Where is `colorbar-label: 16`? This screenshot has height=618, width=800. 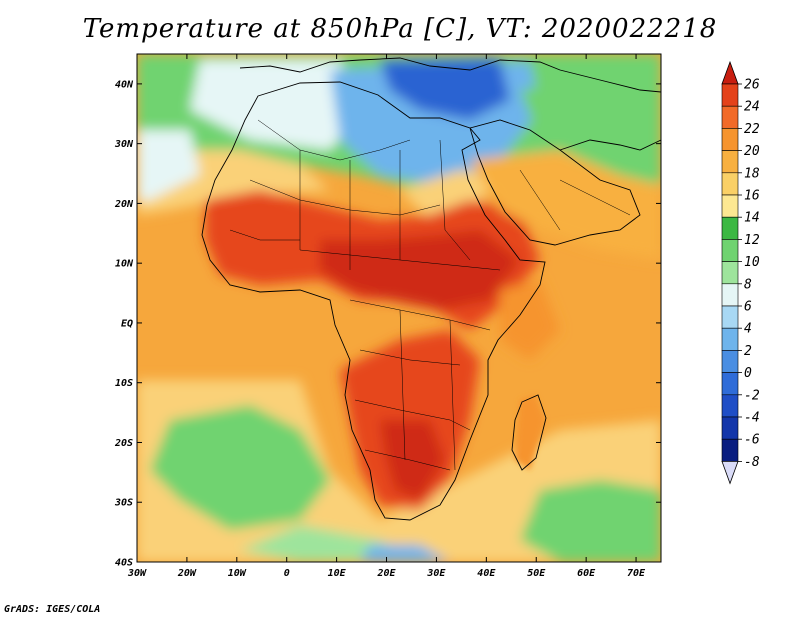 colorbar-label: 16 is located at coordinates (752, 196).